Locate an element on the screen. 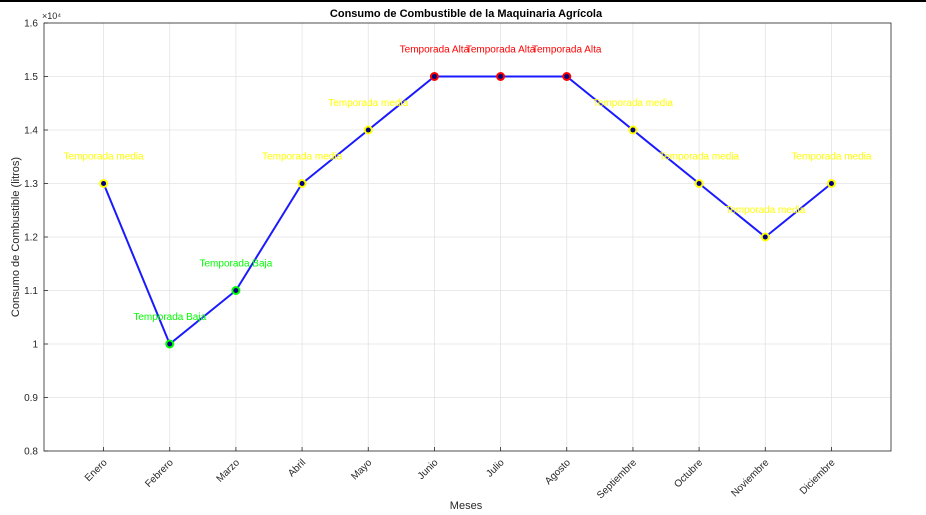 The height and width of the screenshot is (515, 926). y-tick-label: 1.3 is located at coordinates (31, 184).